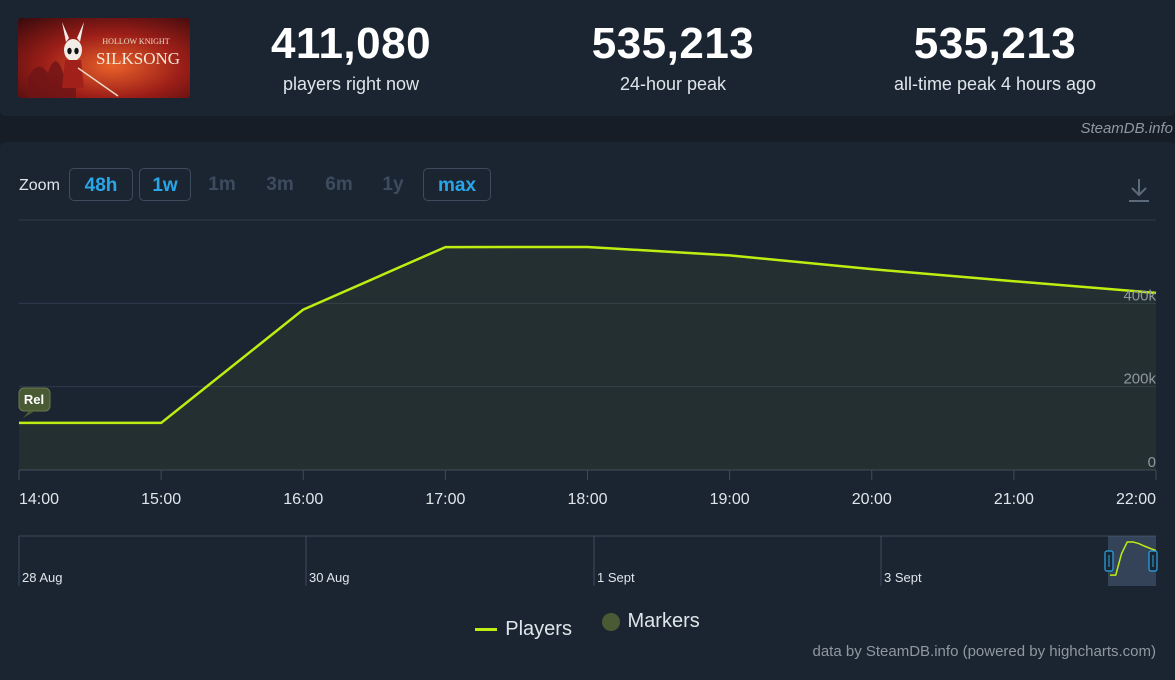 The width and height of the screenshot is (1175, 680). Describe the element at coordinates (673, 84) in the screenshot. I see `day-peak-label: 24-hour peak` at that location.